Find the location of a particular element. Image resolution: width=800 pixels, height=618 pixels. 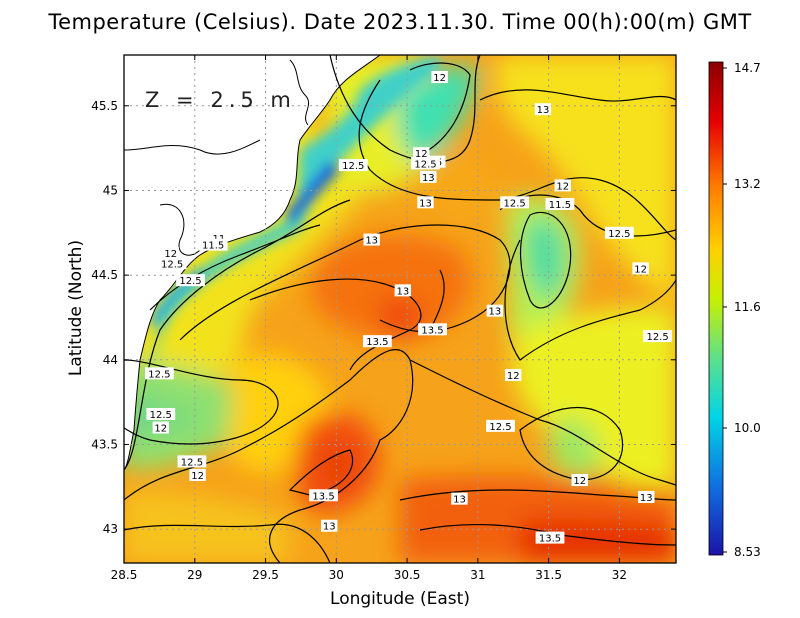

y-tick-label: 45 is located at coordinates (110, 190).